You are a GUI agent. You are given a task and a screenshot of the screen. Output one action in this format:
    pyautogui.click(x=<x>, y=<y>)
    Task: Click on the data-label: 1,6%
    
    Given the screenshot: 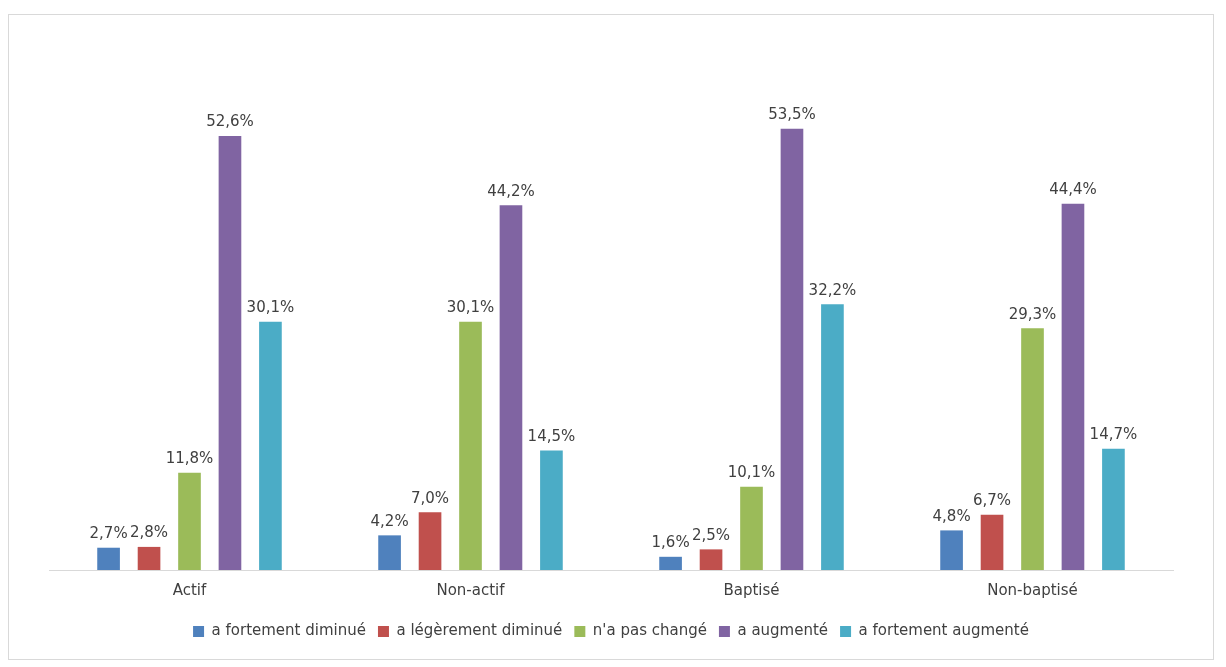 What is the action you would take?
    pyautogui.click(x=670, y=542)
    